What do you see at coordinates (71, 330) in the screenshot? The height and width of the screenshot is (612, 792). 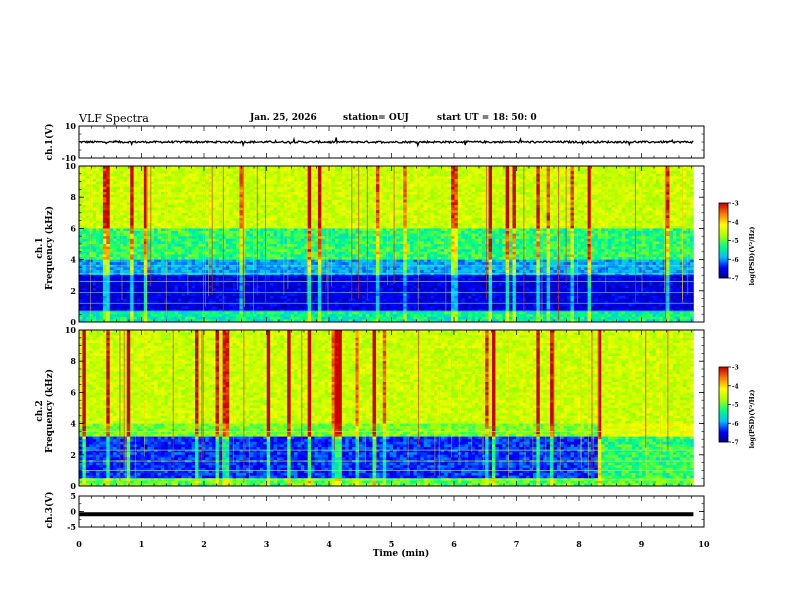 I see `ch2-spectrogram-ytick-label: 10` at bounding box center [71, 330].